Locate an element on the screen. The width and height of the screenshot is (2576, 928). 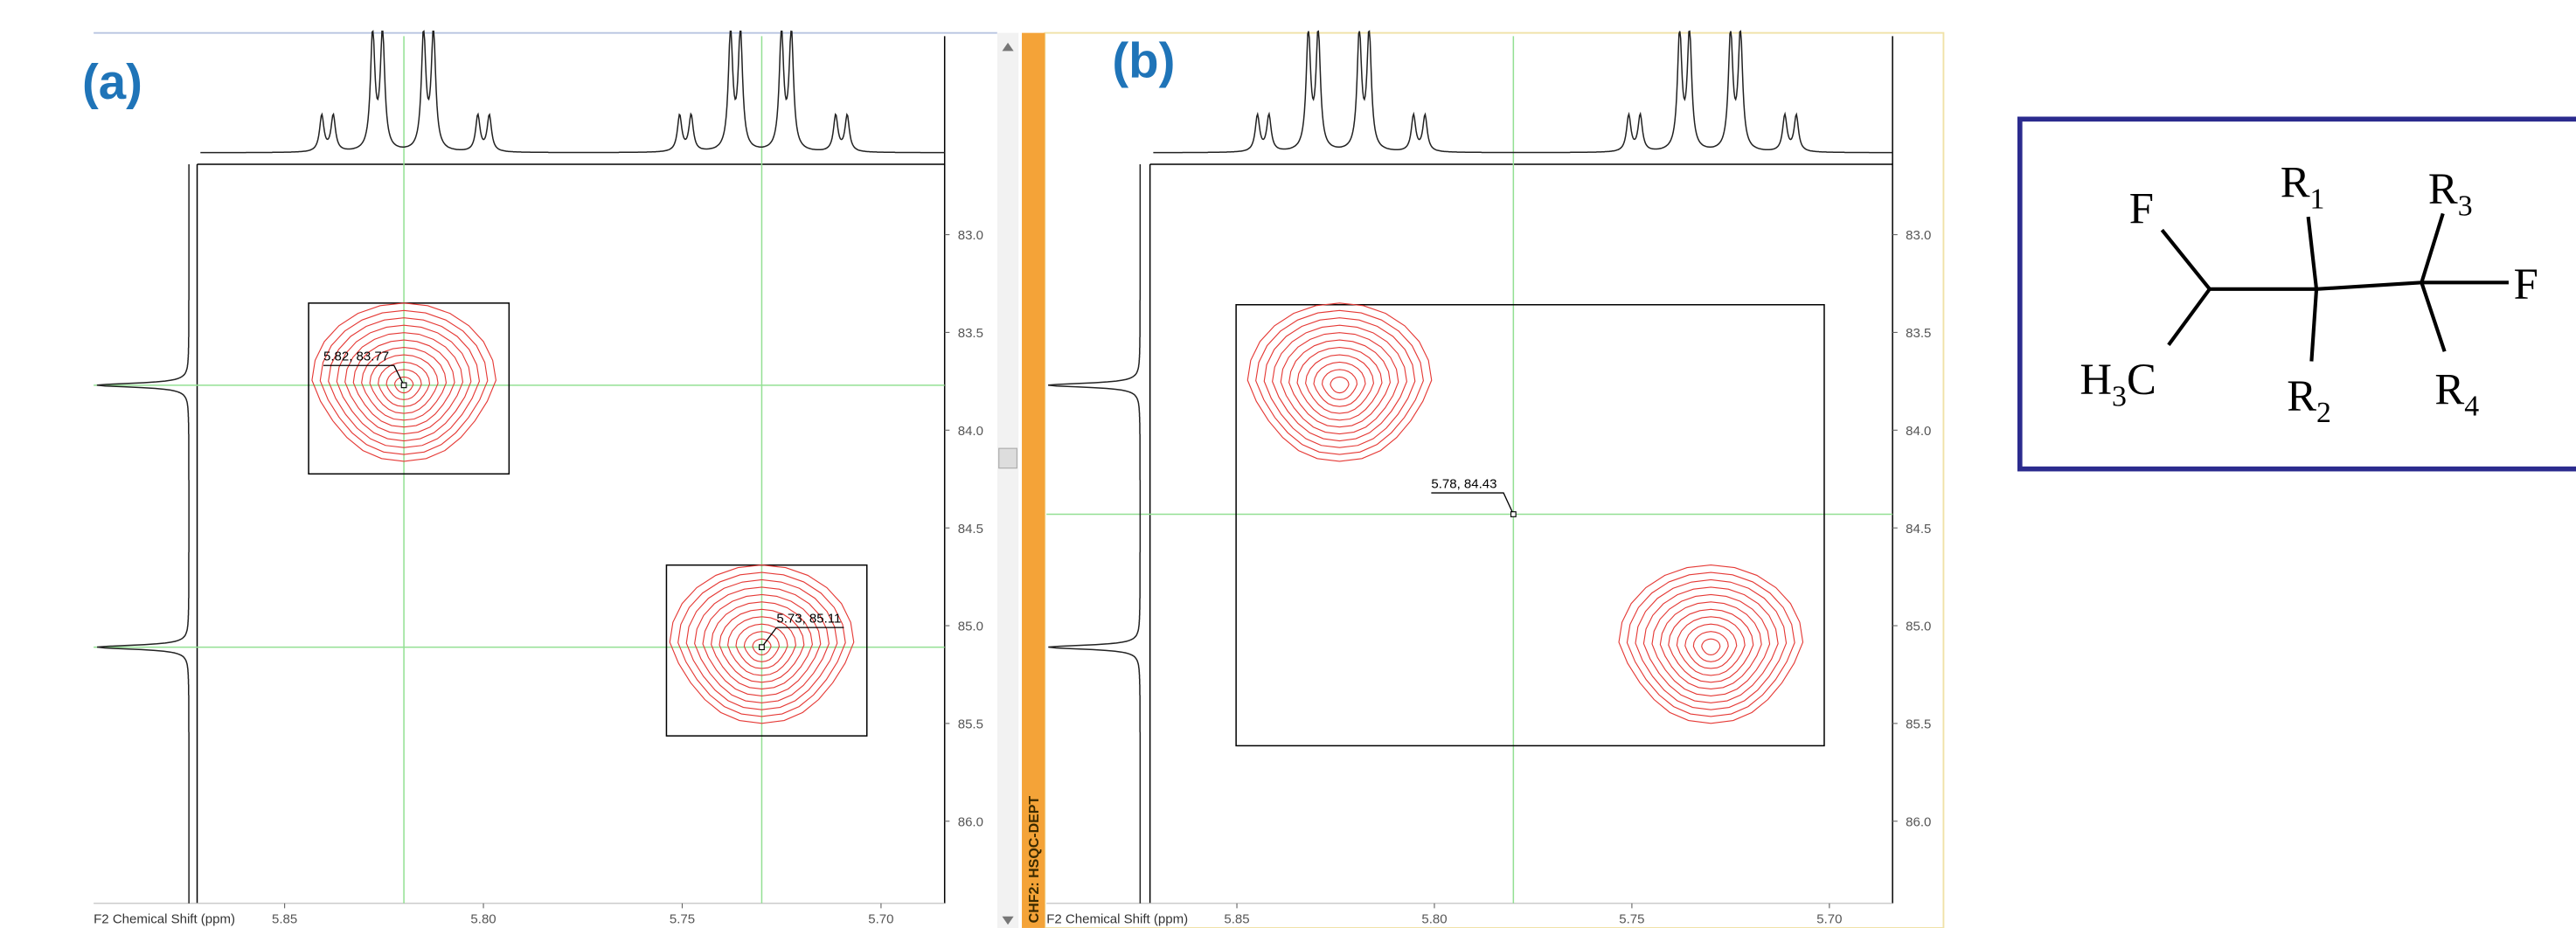
sidebar-label: CHF2: HSQC-DEPT is located at coordinates (1034, 860).